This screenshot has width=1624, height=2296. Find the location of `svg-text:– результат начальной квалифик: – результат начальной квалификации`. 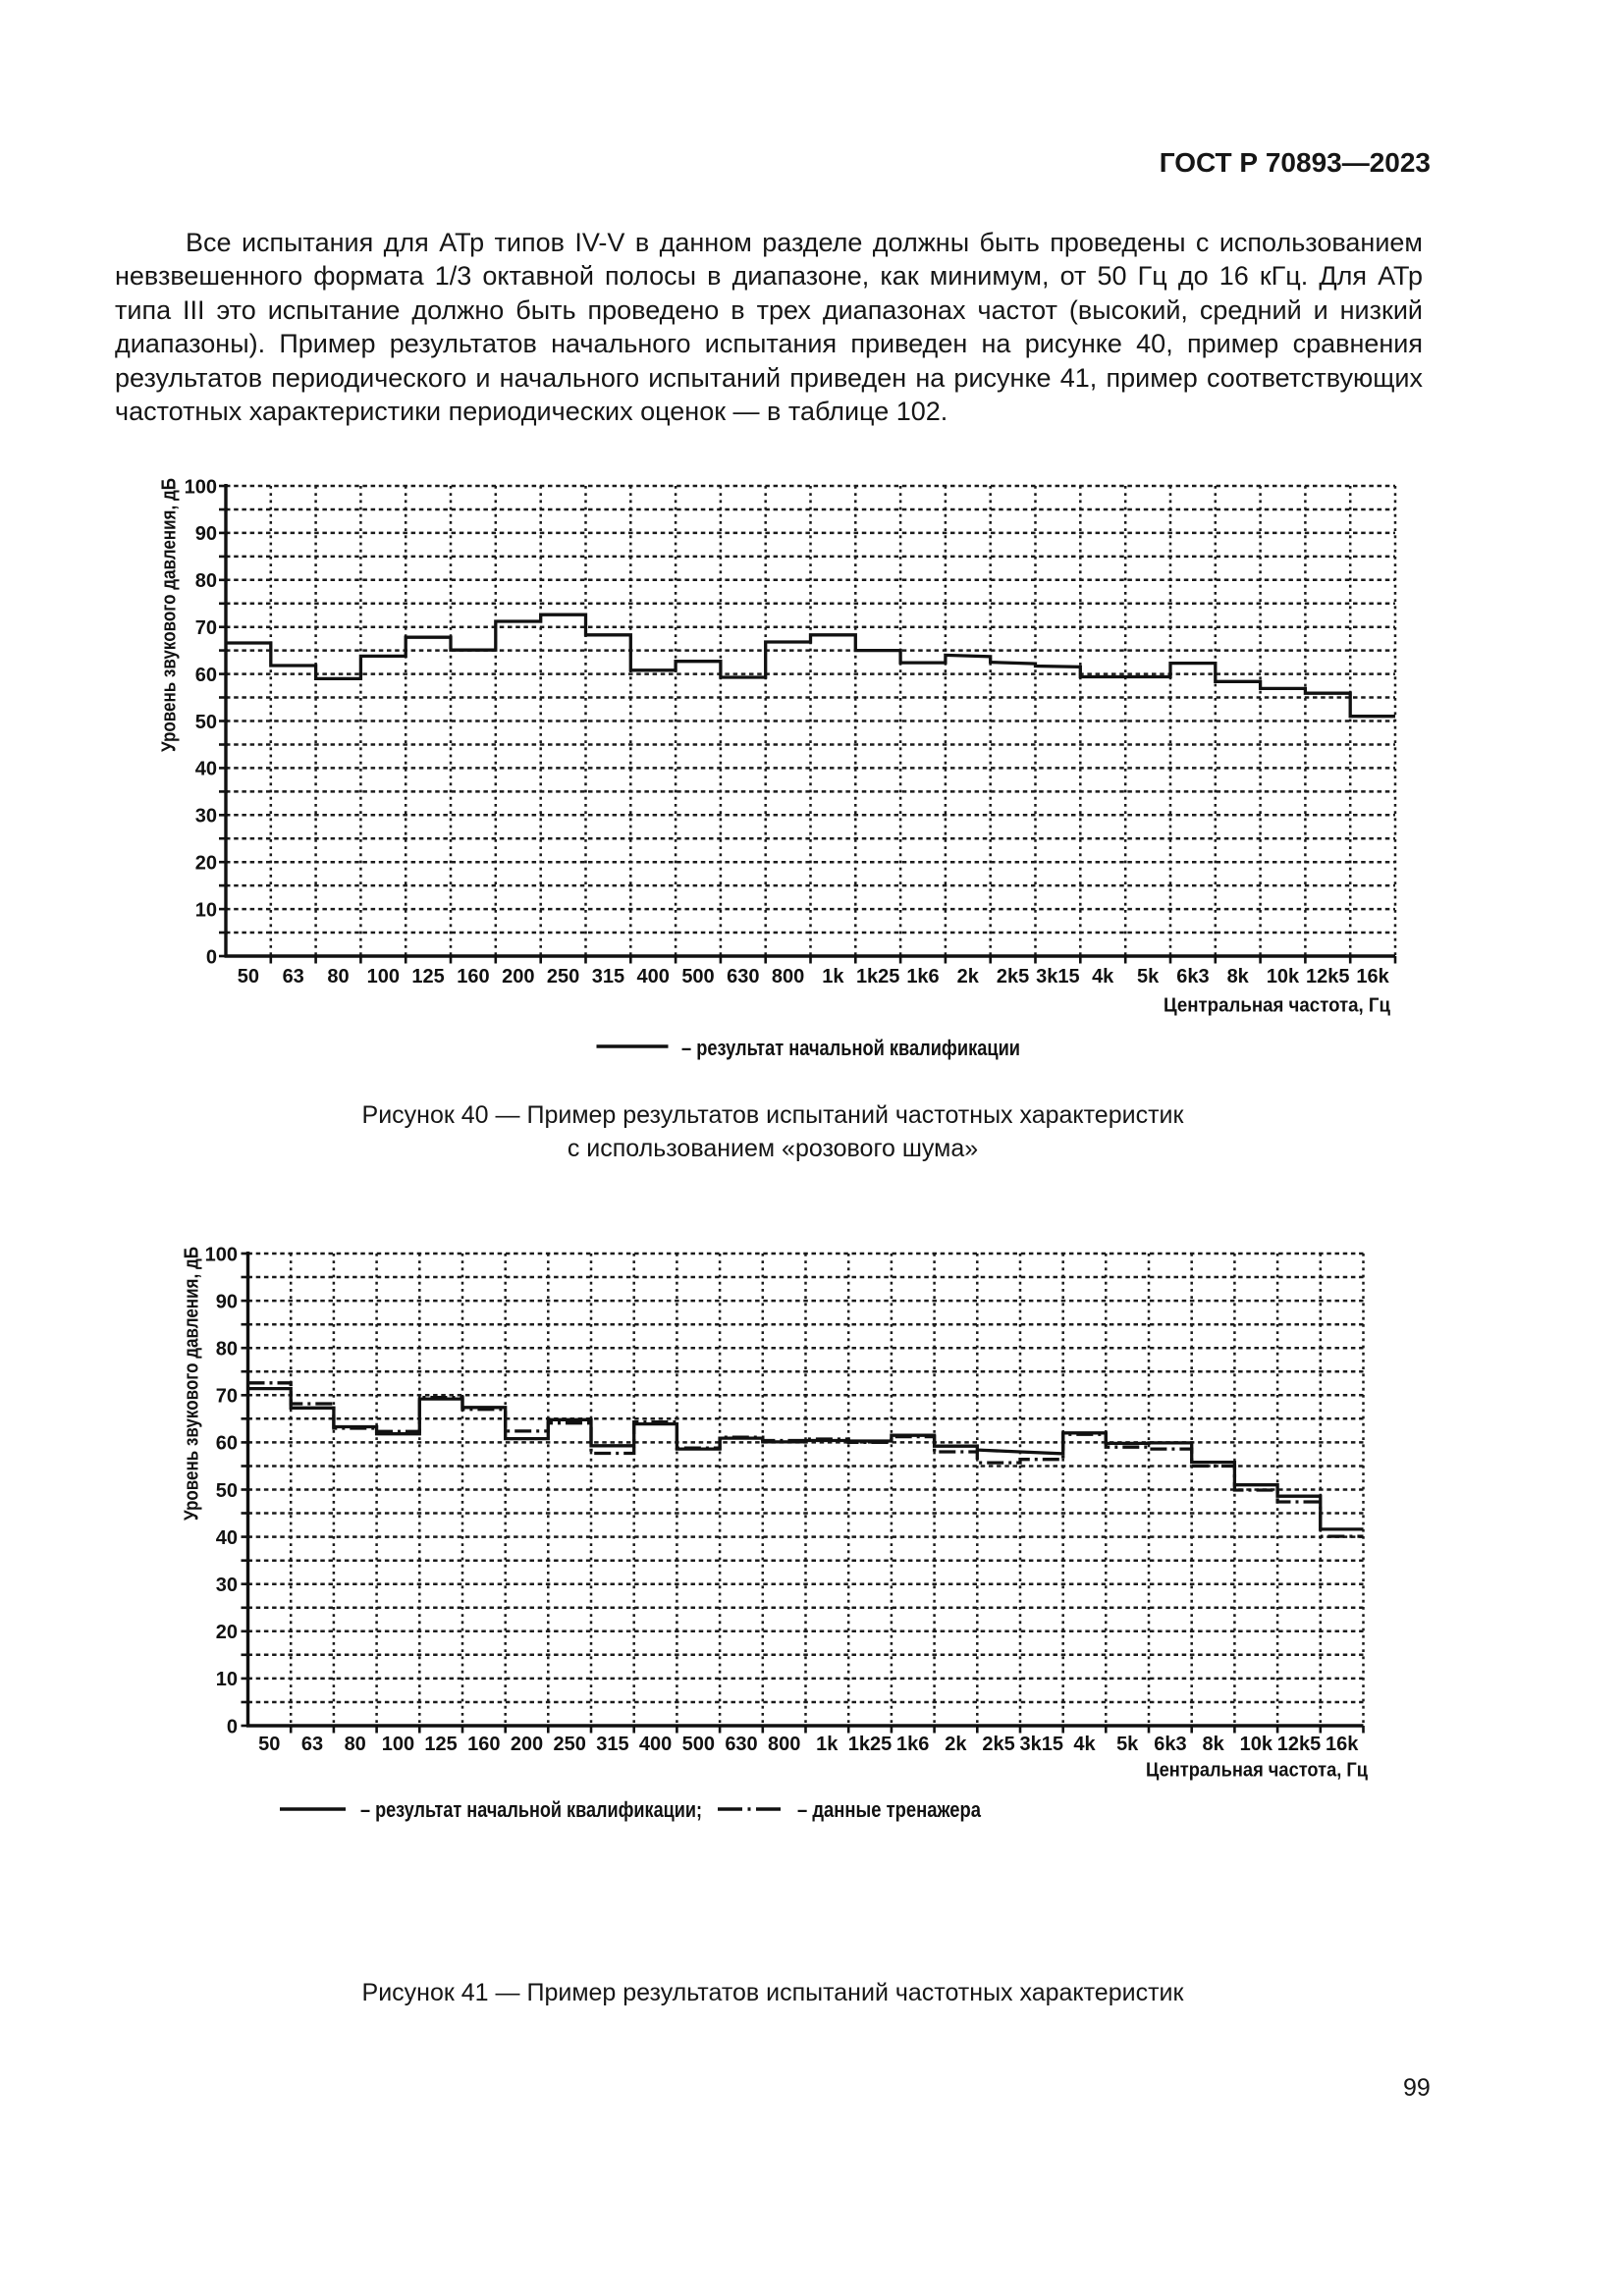

svg-text:– результат начальной квалифик: – результат начальной квалификации is located at coordinates (850, 1048).